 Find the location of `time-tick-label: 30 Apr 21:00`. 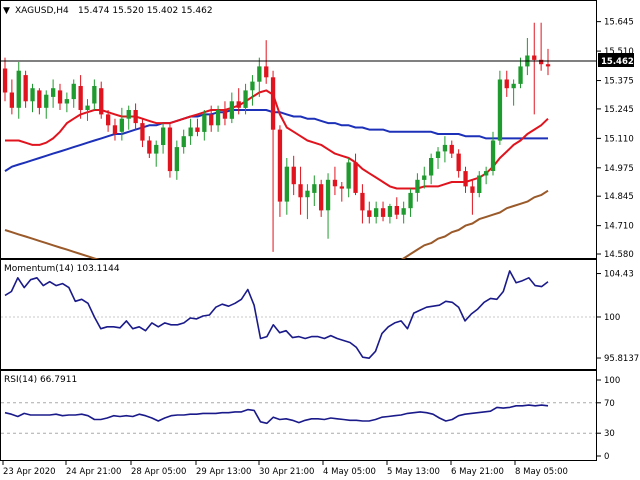

time-tick-label: 30 Apr 21:00 is located at coordinates (286, 472).